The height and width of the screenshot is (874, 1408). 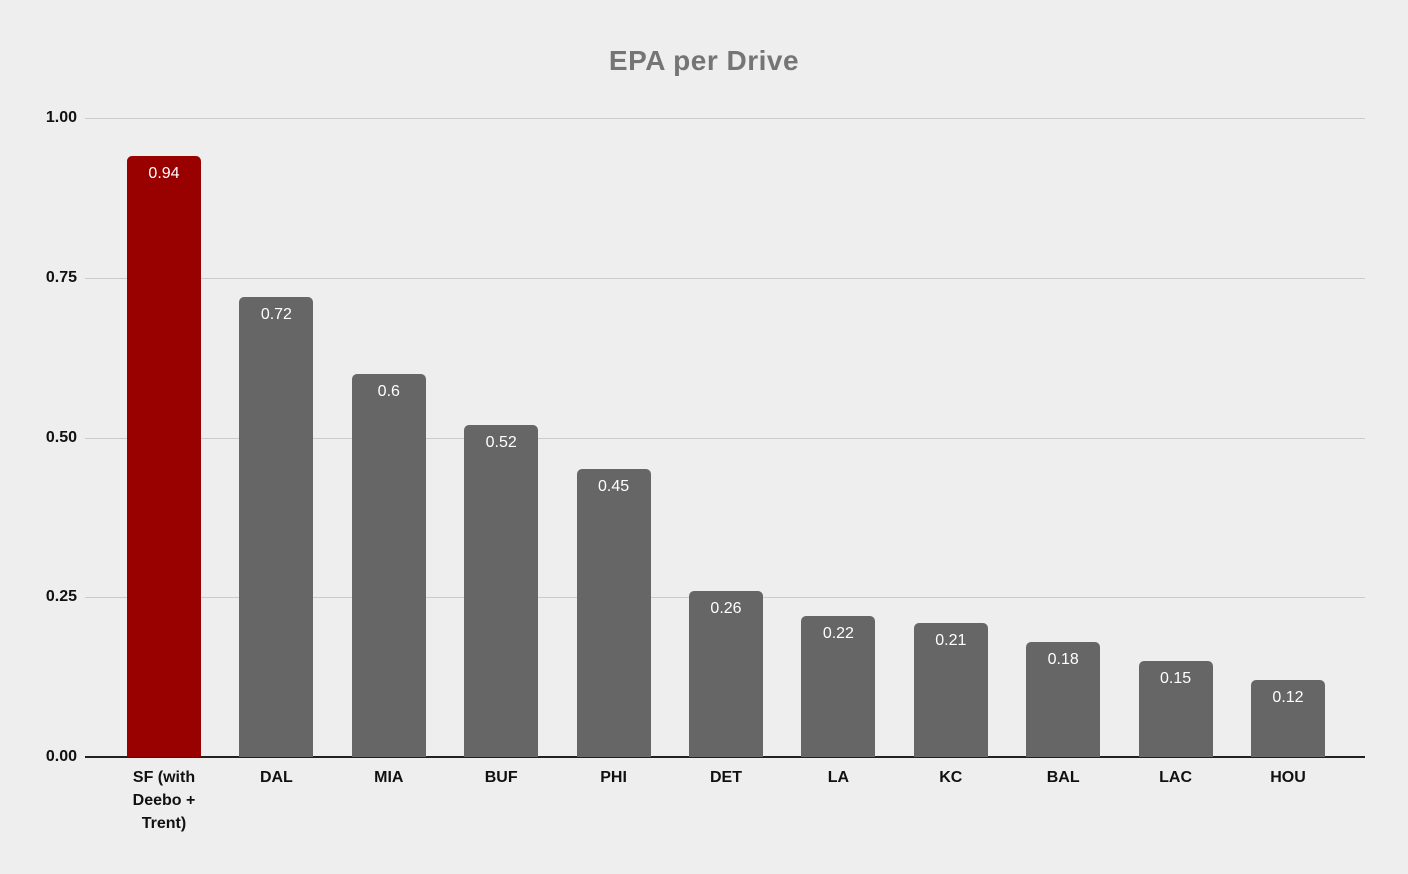 What do you see at coordinates (613, 613) in the screenshot?
I see `bar-phi: 0.45` at bounding box center [613, 613].